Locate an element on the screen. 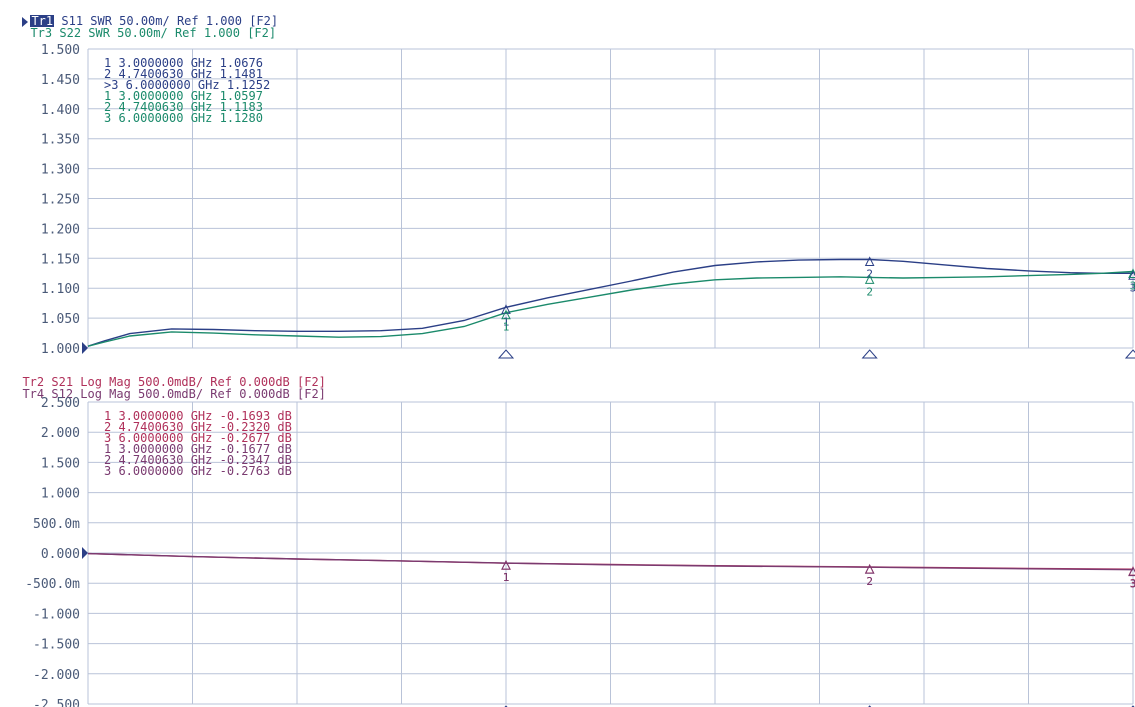 The width and height of the screenshot is (1135, 707). marker-readout-row: 3 6.0000000 GHz -0.2677 dB is located at coordinates (198, 438).